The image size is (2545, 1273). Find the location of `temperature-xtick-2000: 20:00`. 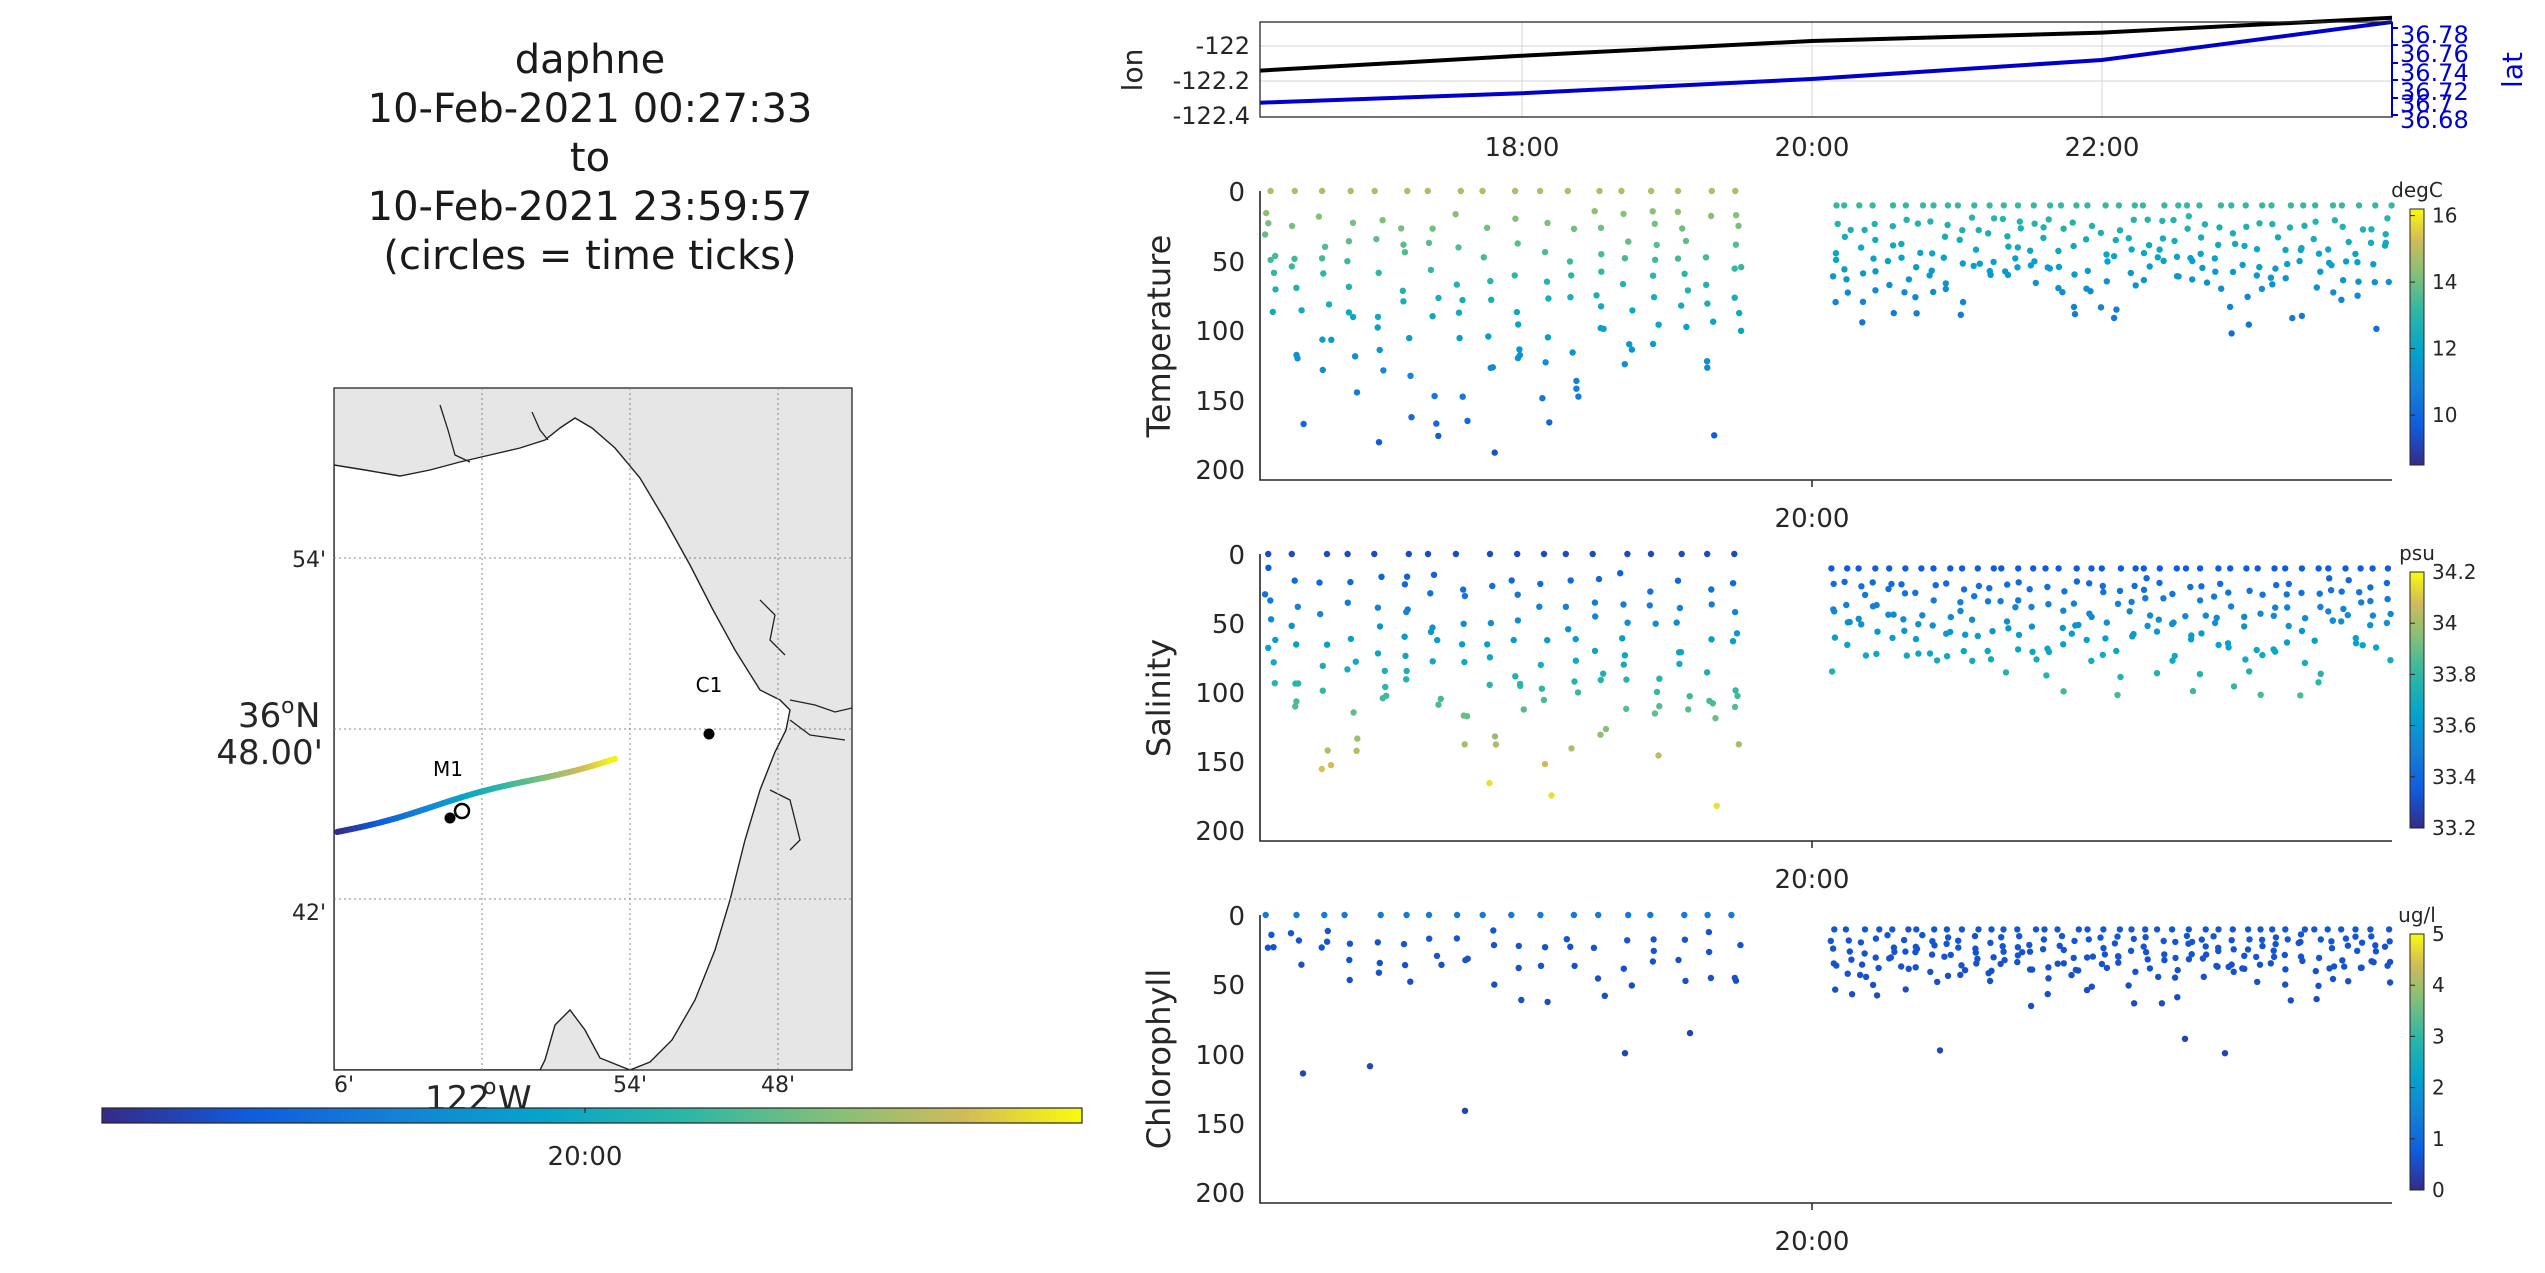

temperature-xtick-2000: 20:00 is located at coordinates (1812, 519).